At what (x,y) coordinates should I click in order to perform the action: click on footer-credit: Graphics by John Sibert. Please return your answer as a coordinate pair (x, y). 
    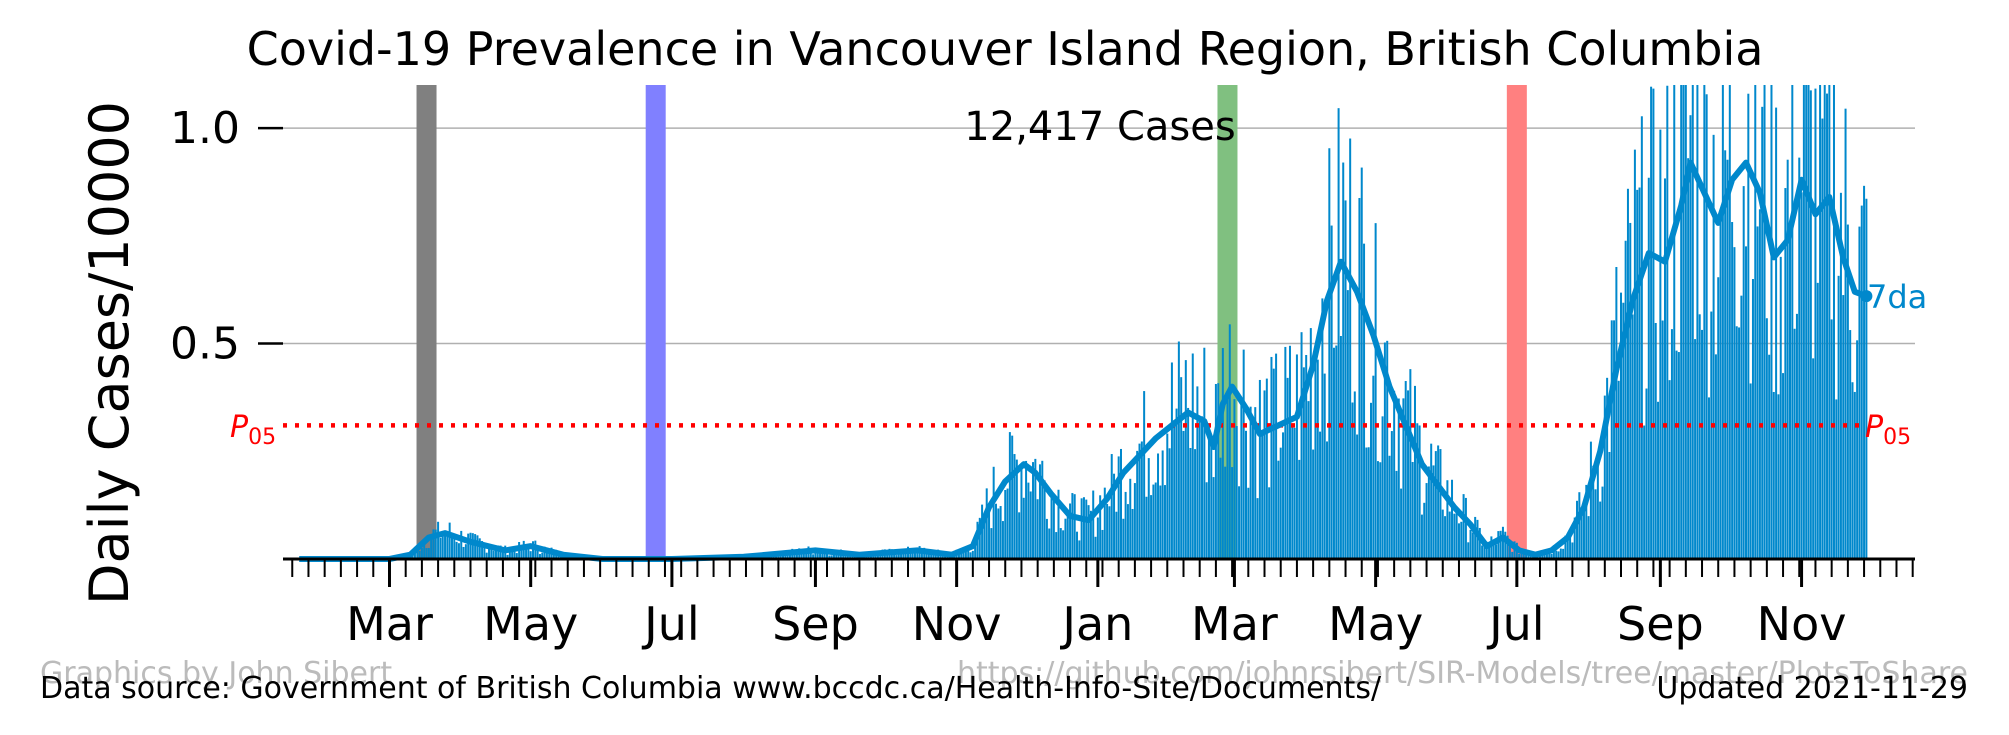
    Looking at the image, I should click on (216, 673).